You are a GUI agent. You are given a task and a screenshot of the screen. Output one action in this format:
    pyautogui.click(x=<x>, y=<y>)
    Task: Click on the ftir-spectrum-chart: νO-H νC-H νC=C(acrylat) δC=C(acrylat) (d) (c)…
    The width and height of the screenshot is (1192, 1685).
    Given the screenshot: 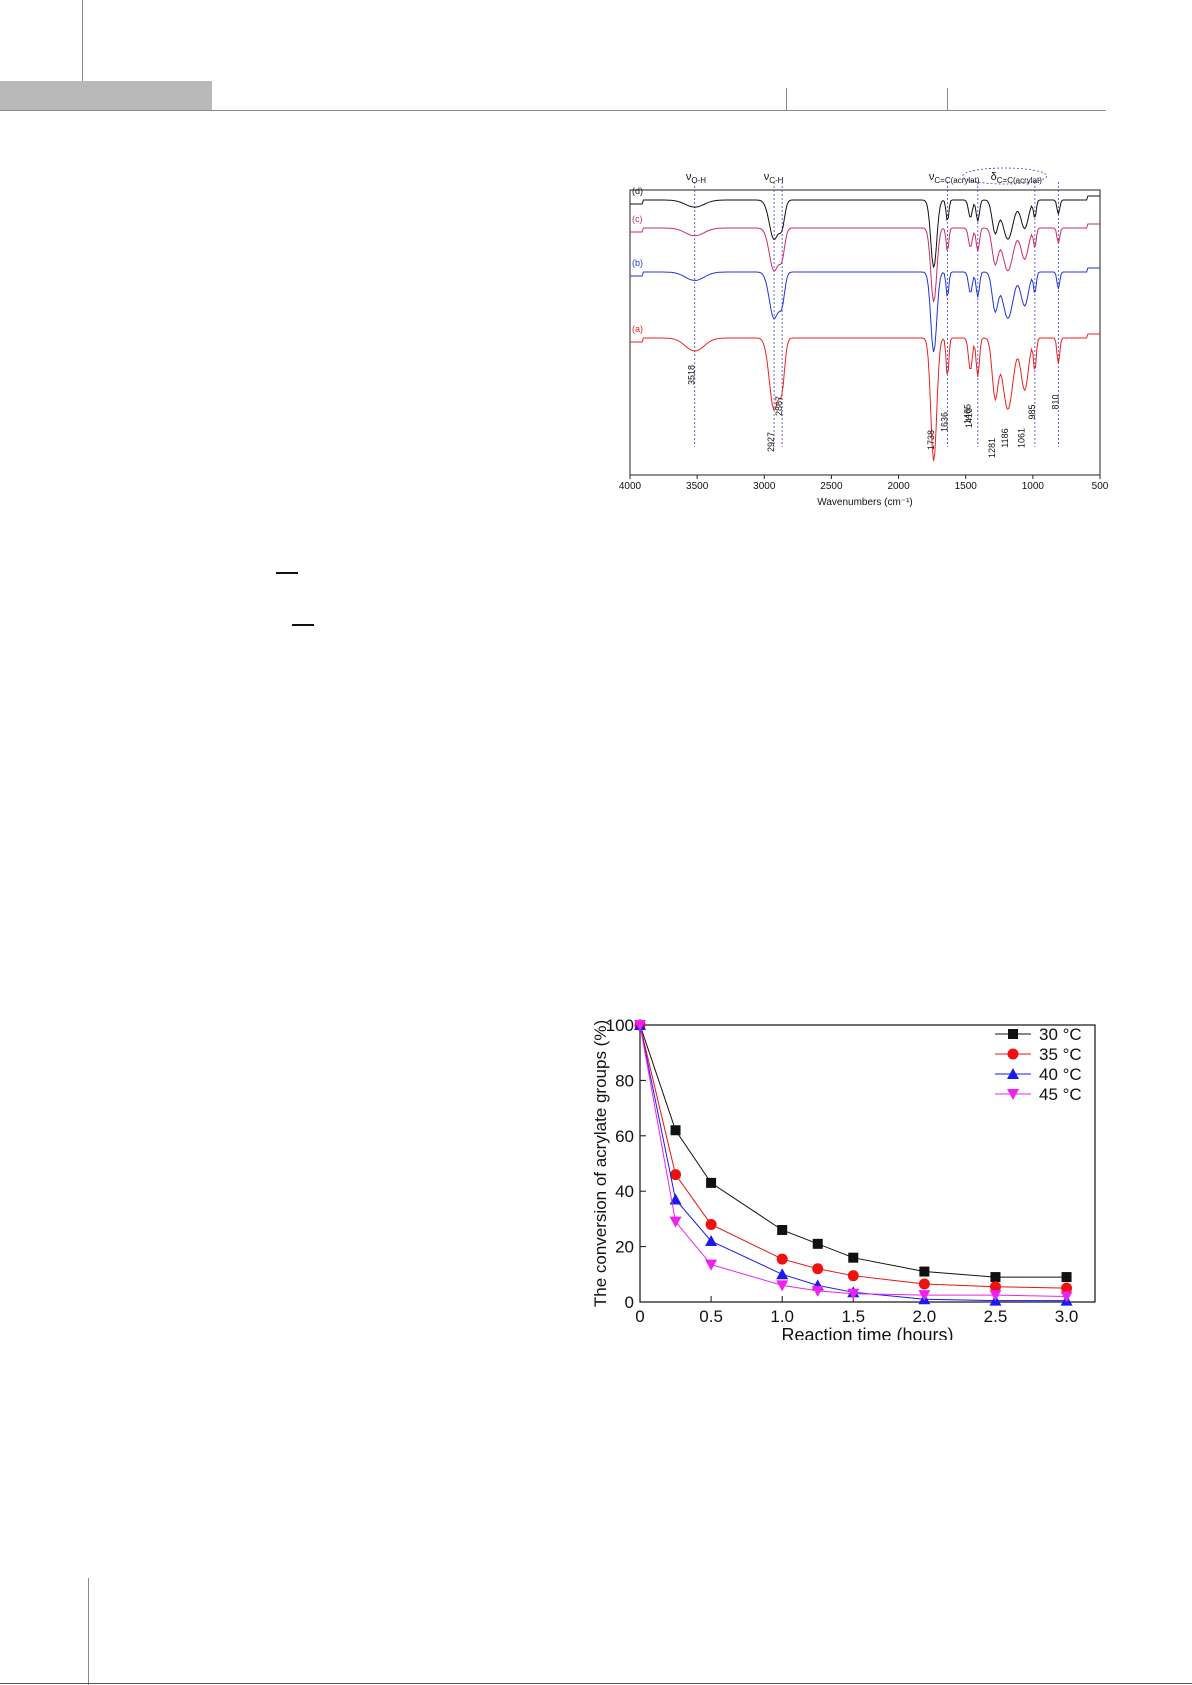 What is the action you would take?
    pyautogui.click(x=864, y=337)
    